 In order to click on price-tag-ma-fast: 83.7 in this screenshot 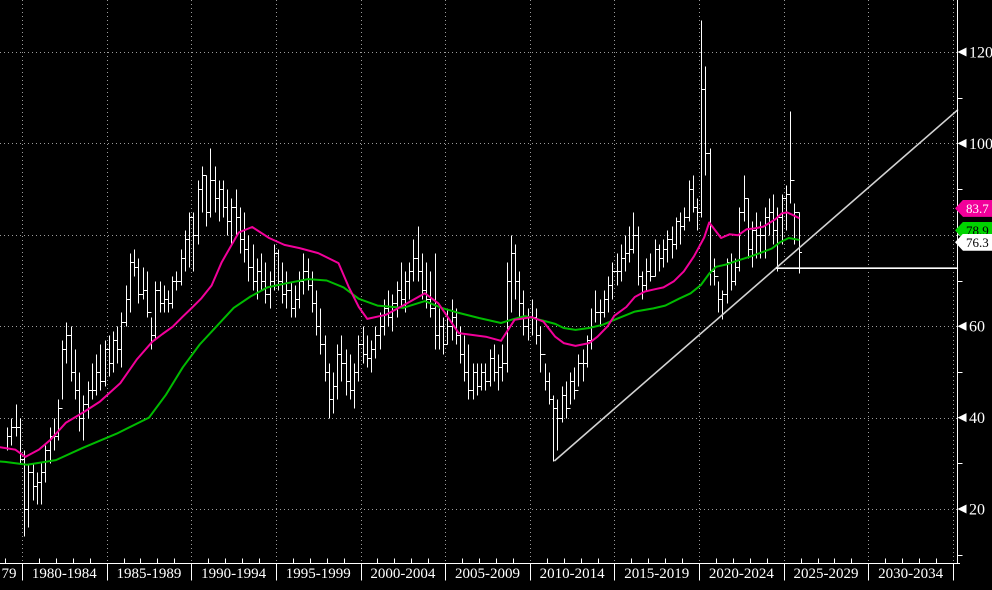, I will do `click(973, 208)`.